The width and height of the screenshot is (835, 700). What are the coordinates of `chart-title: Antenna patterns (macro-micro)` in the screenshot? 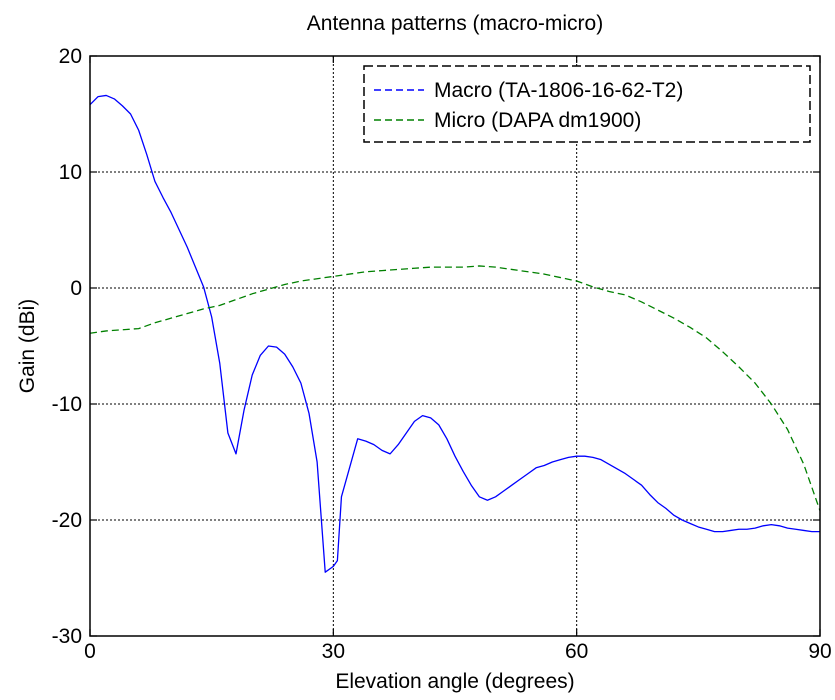 It's located at (455, 23).